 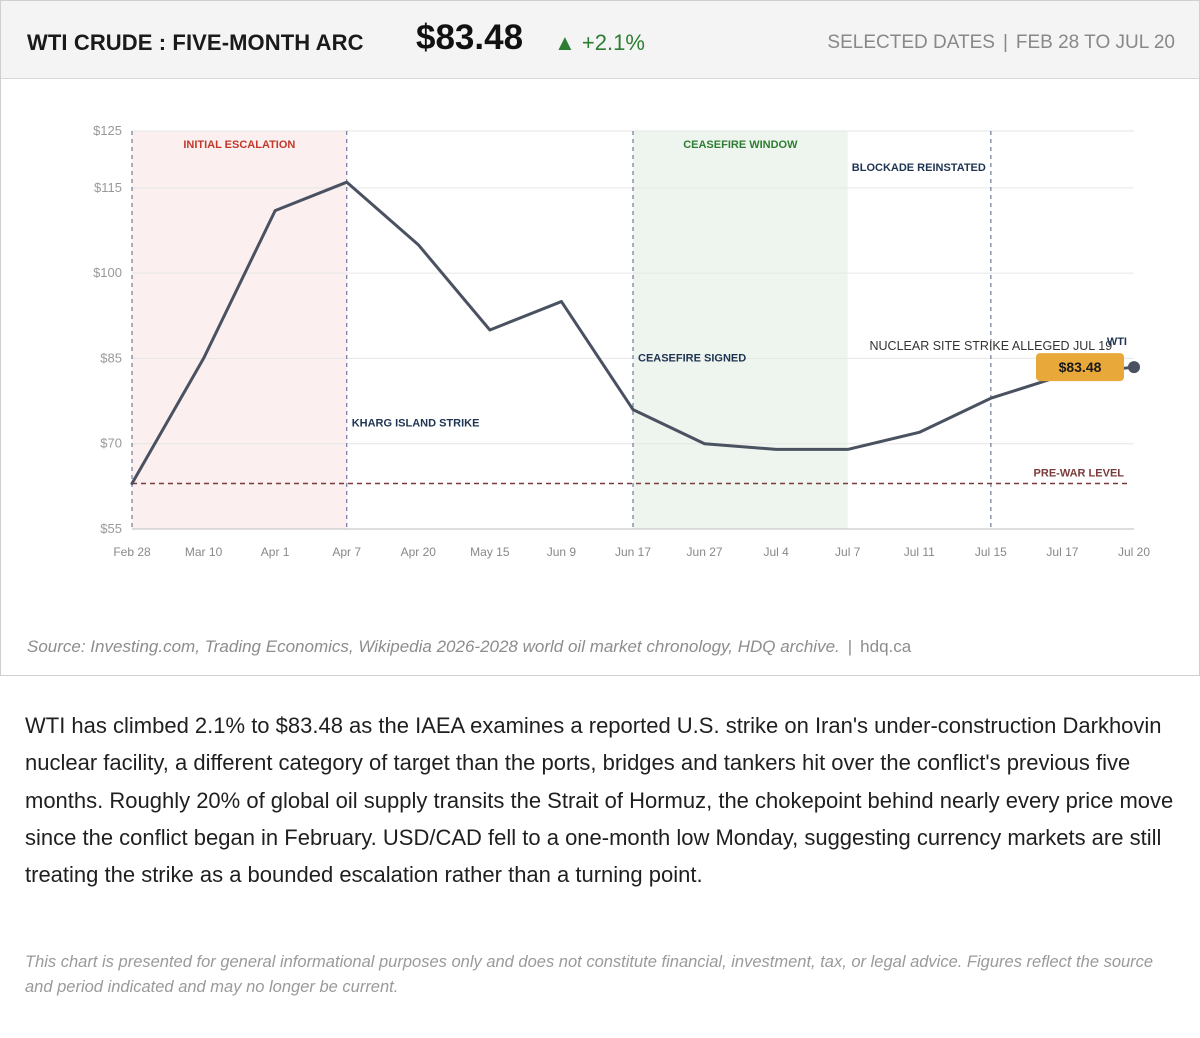 I want to click on x-tick-label: Apr 1, so click(x=275, y=552).